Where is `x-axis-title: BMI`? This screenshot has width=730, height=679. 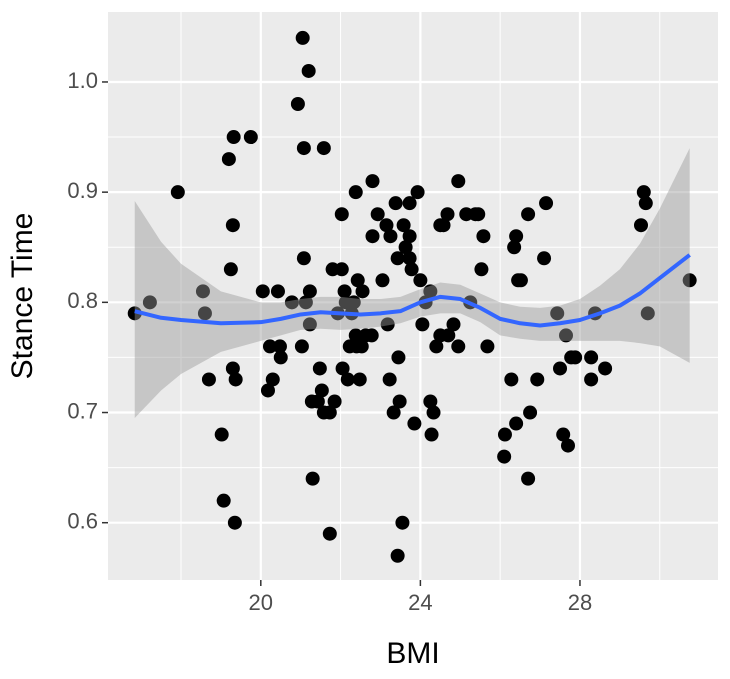
x-axis-title: BMI is located at coordinates (412, 653).